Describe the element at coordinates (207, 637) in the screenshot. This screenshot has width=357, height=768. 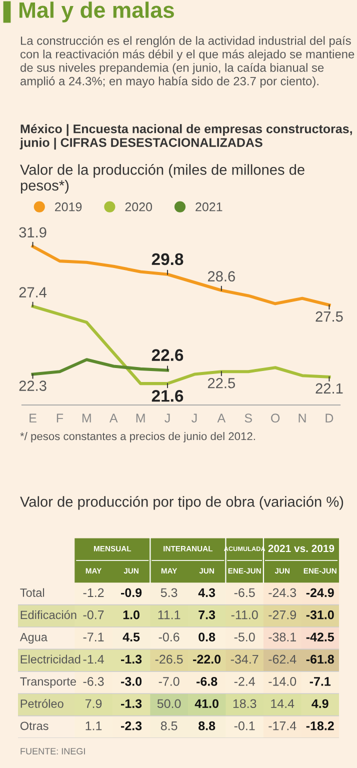
I see `data-label: 0.8` at that location.